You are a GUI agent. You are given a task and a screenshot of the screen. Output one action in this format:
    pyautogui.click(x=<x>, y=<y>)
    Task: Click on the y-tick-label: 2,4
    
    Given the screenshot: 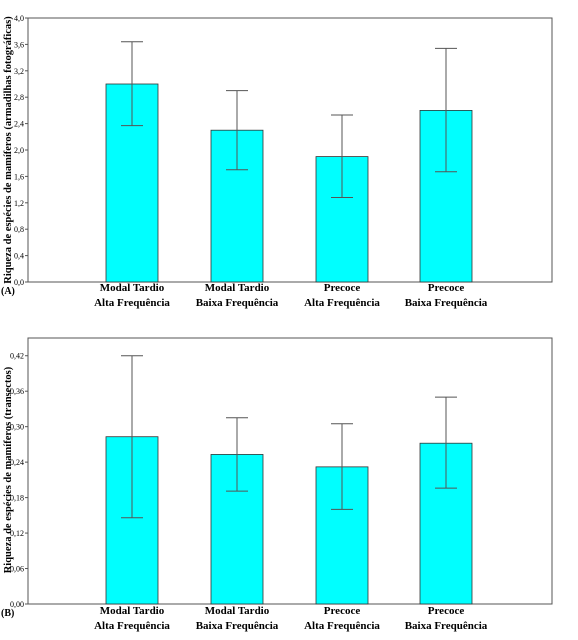 What is the action you would take?
    pyautogui.click(x=19, y=124)
    